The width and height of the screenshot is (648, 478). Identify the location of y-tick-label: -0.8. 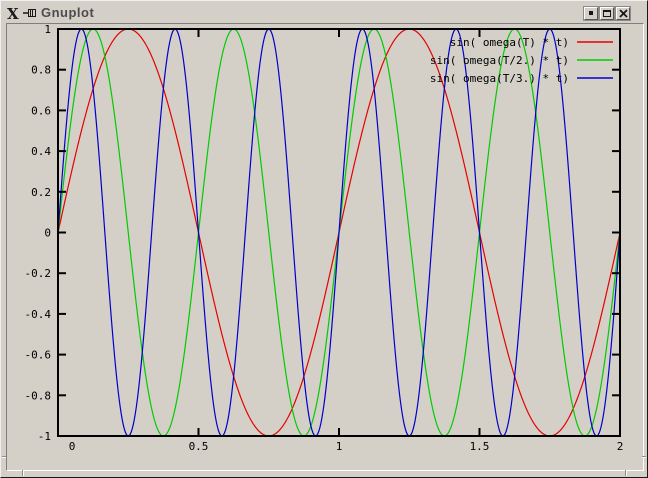
(38, 395).